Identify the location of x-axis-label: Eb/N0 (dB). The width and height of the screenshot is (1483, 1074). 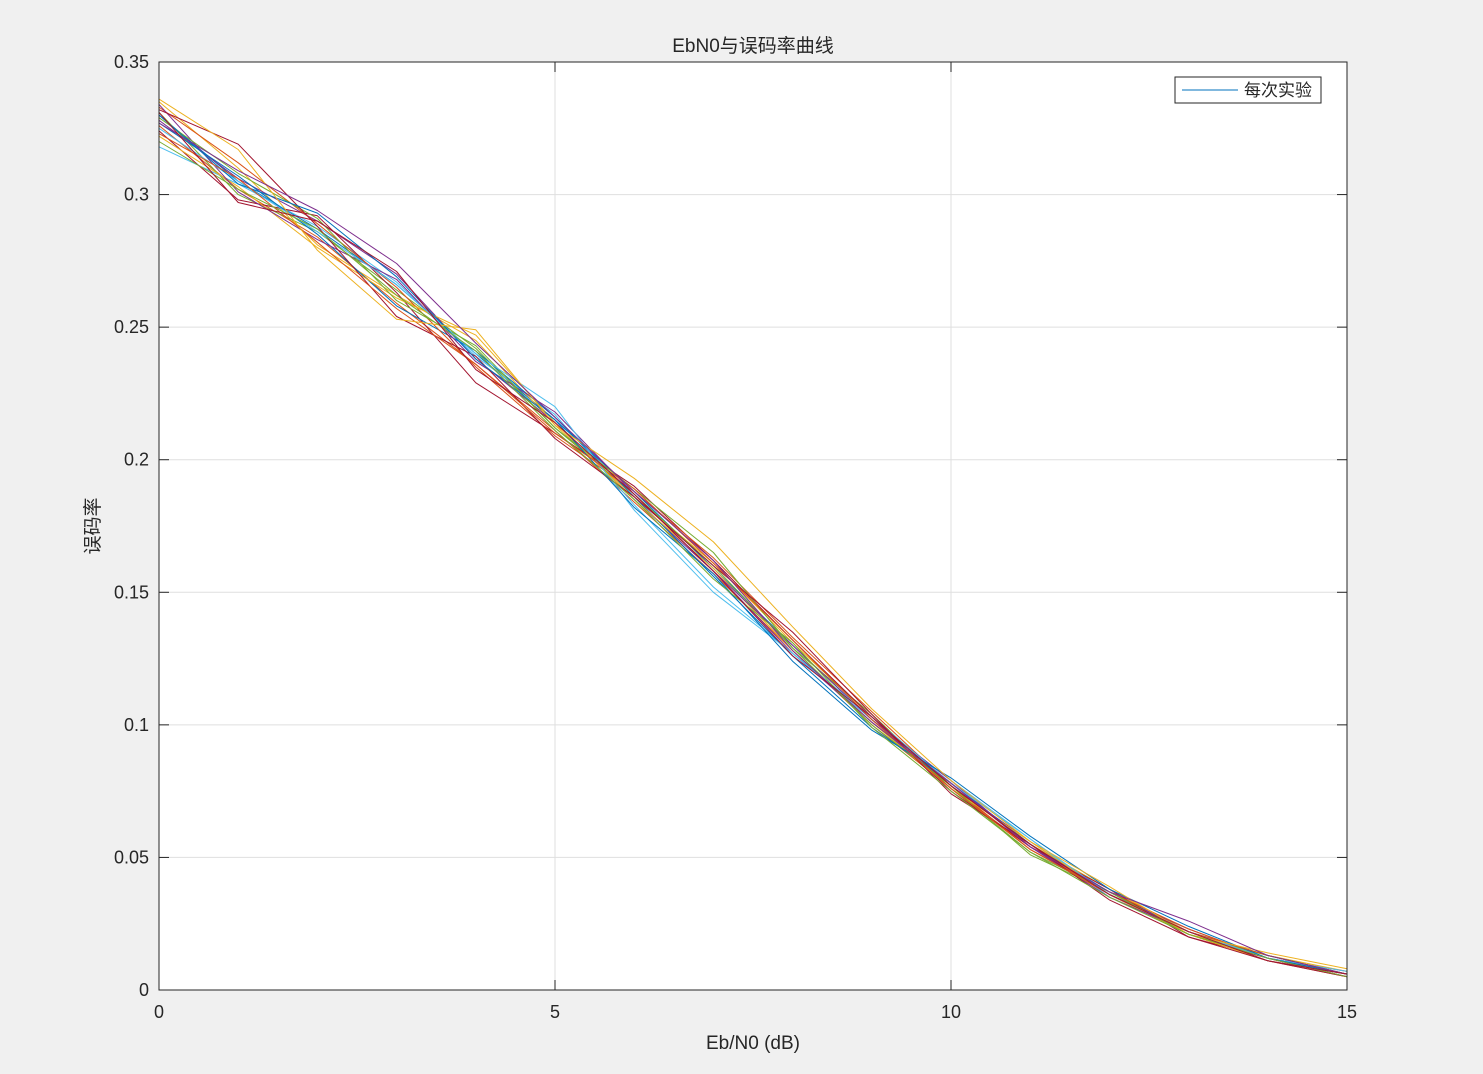
(753, 1043).